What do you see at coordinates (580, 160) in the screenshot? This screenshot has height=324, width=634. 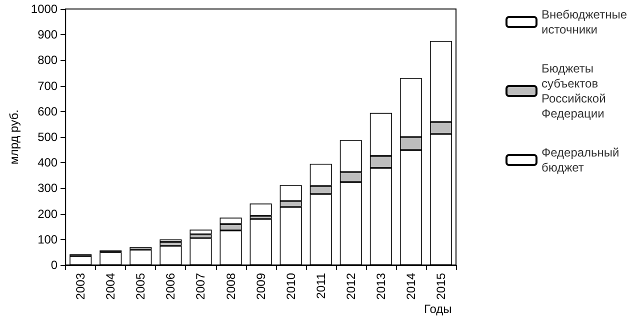 I see `legend-label: Федеральный бюджет` at bounding box center [580, 160].